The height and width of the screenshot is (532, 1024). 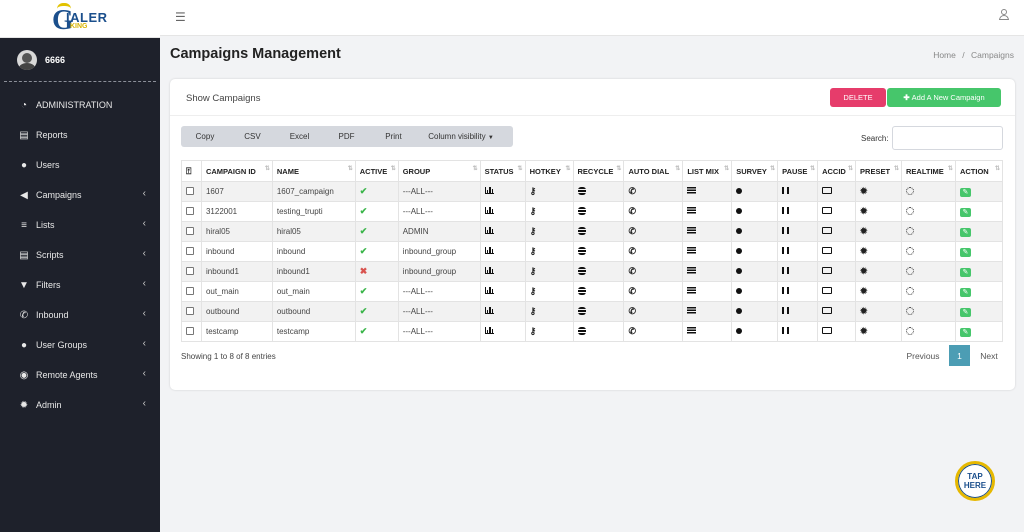 What do you see at coordinates (180, 17) in the screenshot?
I see `hamburger-icon: ☰` at bounding box center [180, 17].